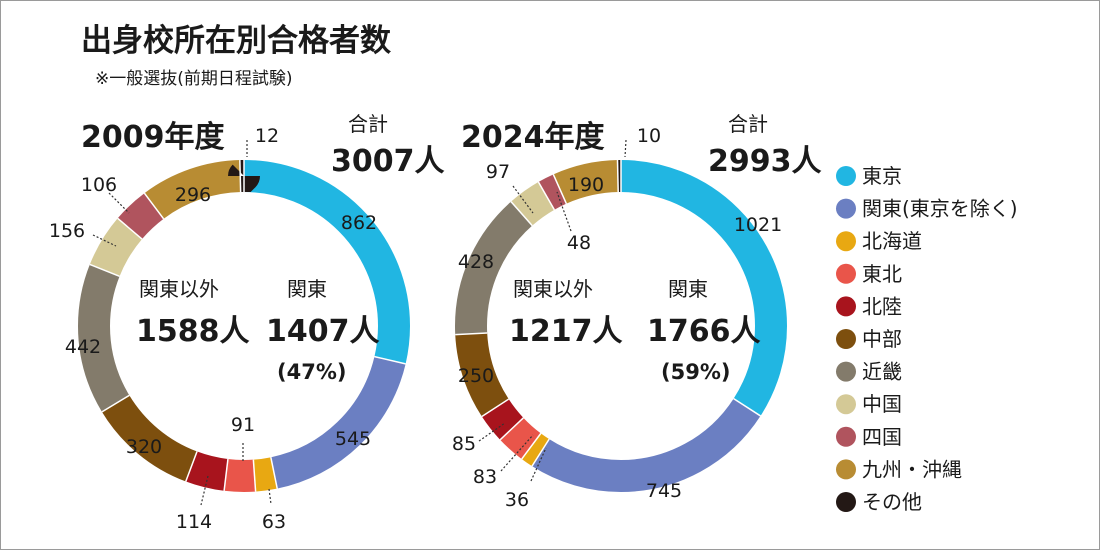 The image size is (1100, 550). Describe the element at coordinates (307, 289) in the screenshot. I see `kanto-label-2009: 関東` at that location.